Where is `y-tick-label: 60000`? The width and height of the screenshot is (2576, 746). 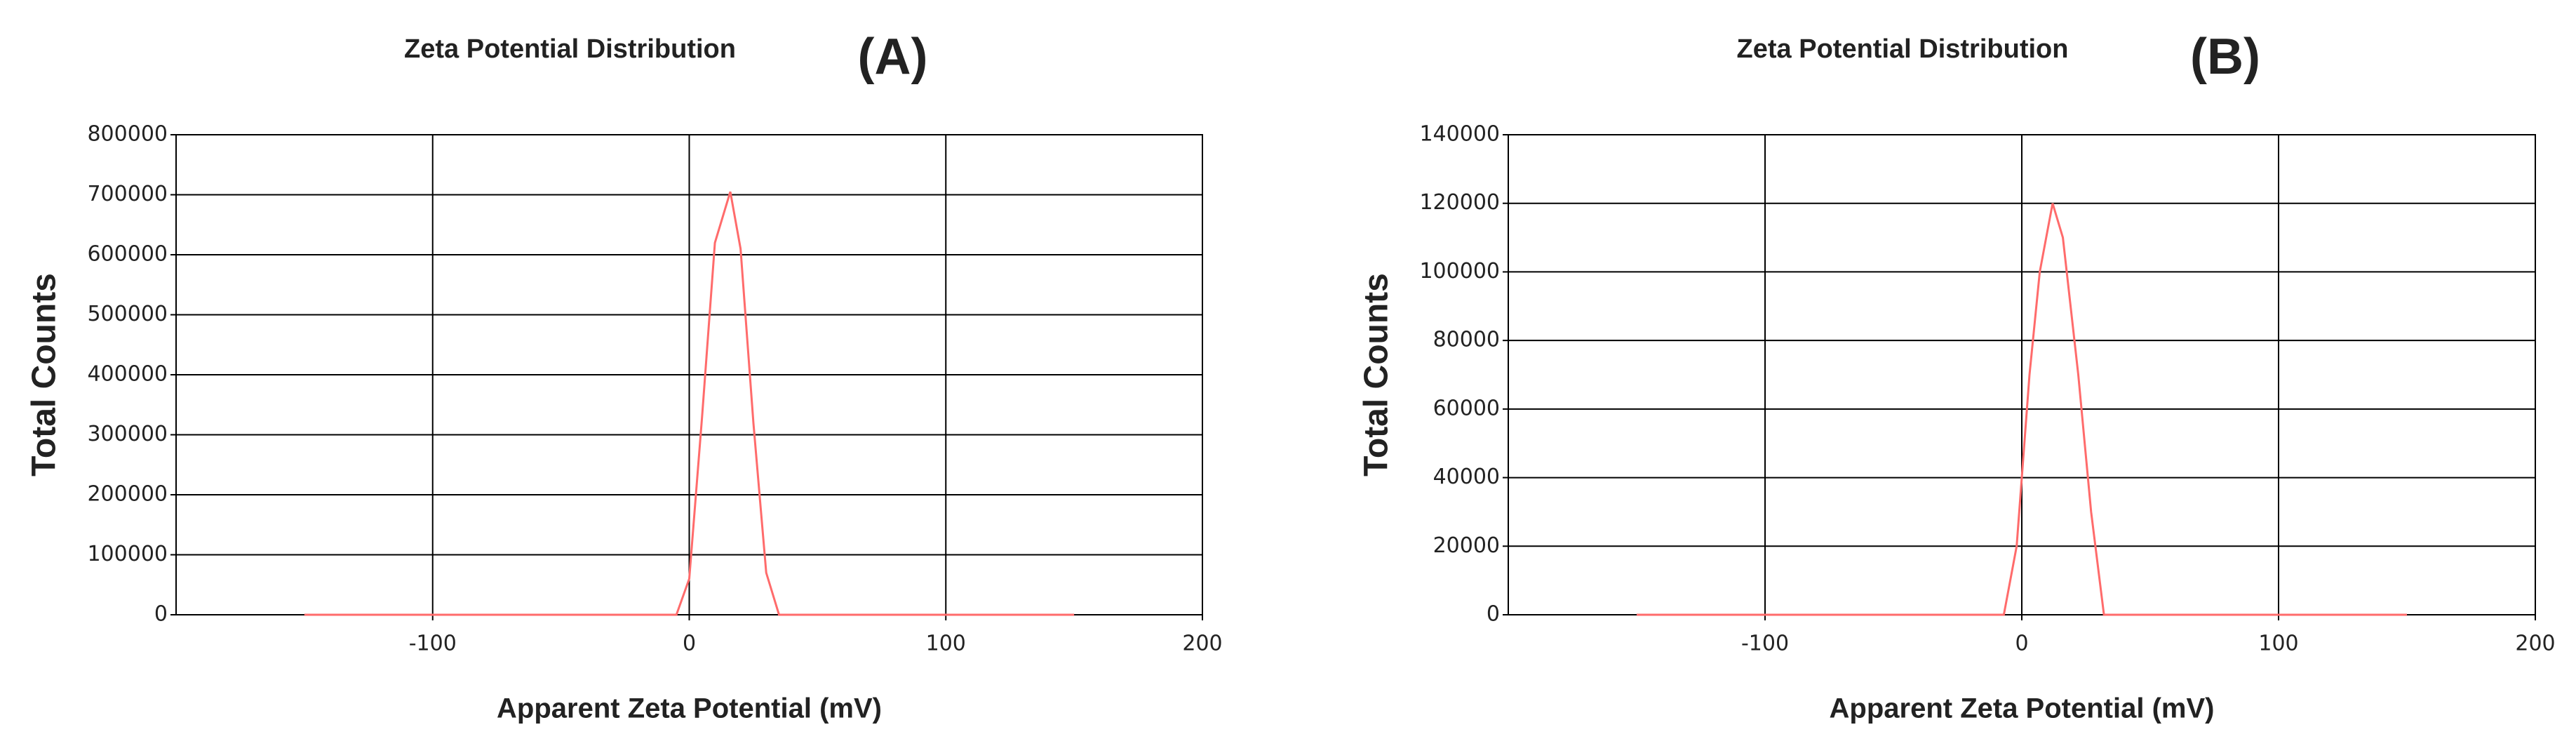
y-tick-label: 60000 is located at coordinates (1466, 408).